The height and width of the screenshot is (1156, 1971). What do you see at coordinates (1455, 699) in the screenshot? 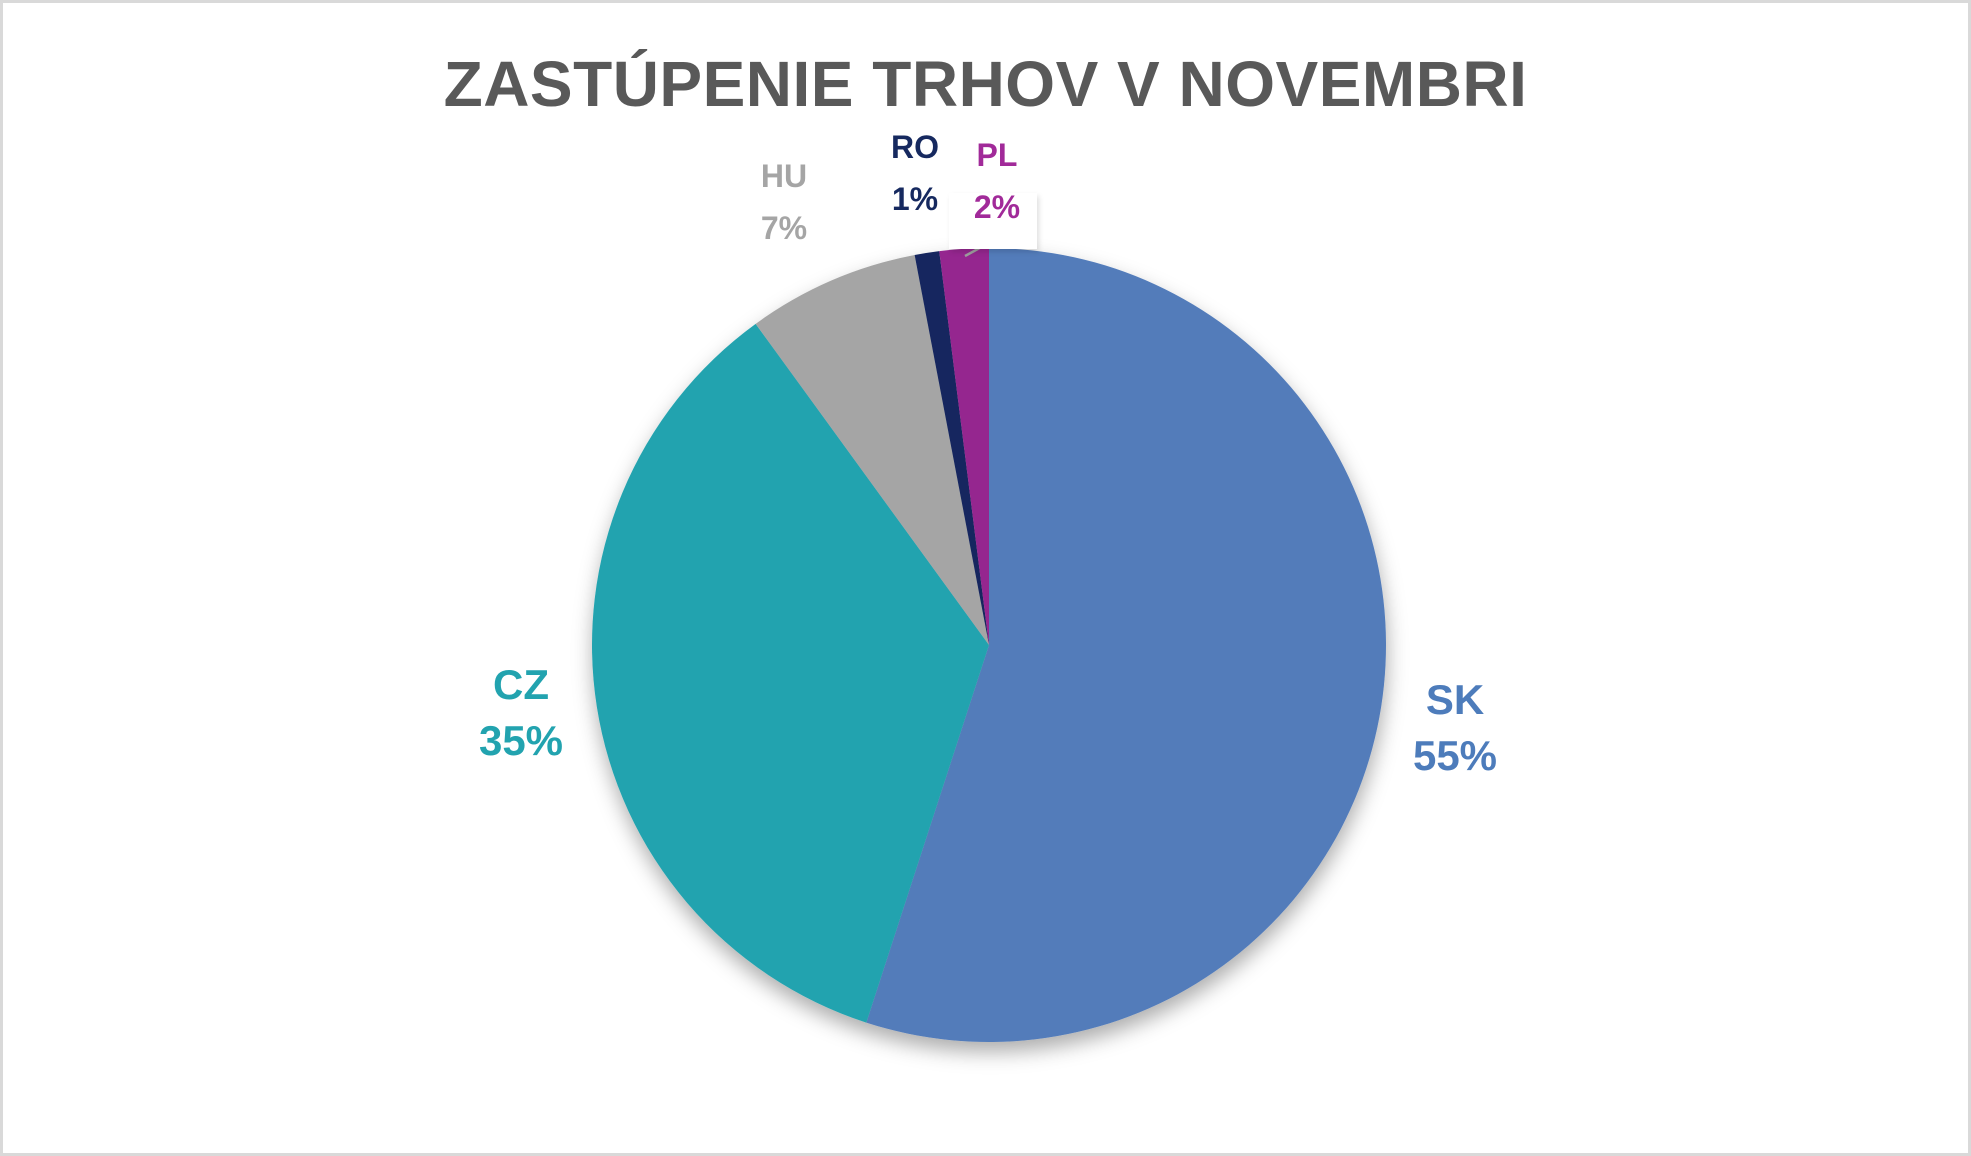
I see `slice-name: SK` at bounding box center [1455, 699].